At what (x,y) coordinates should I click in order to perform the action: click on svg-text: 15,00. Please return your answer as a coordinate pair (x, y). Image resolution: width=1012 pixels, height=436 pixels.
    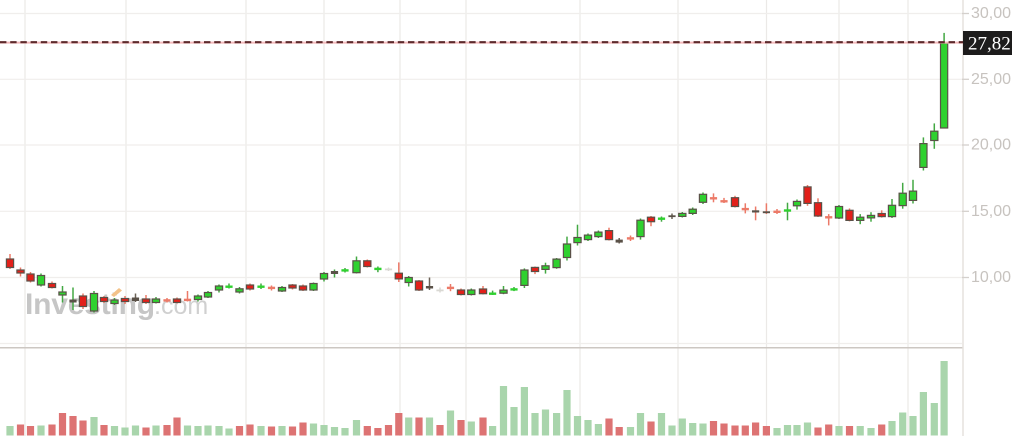
    Looking at the image, I should click on (991, 211).